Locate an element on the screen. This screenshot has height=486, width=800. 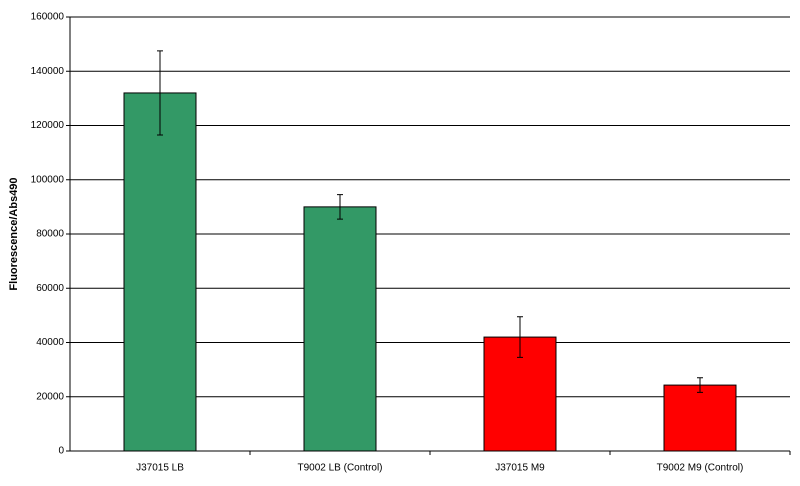
x-tick-label: T9002 LB (Control) is located at coordinates (339, 468).